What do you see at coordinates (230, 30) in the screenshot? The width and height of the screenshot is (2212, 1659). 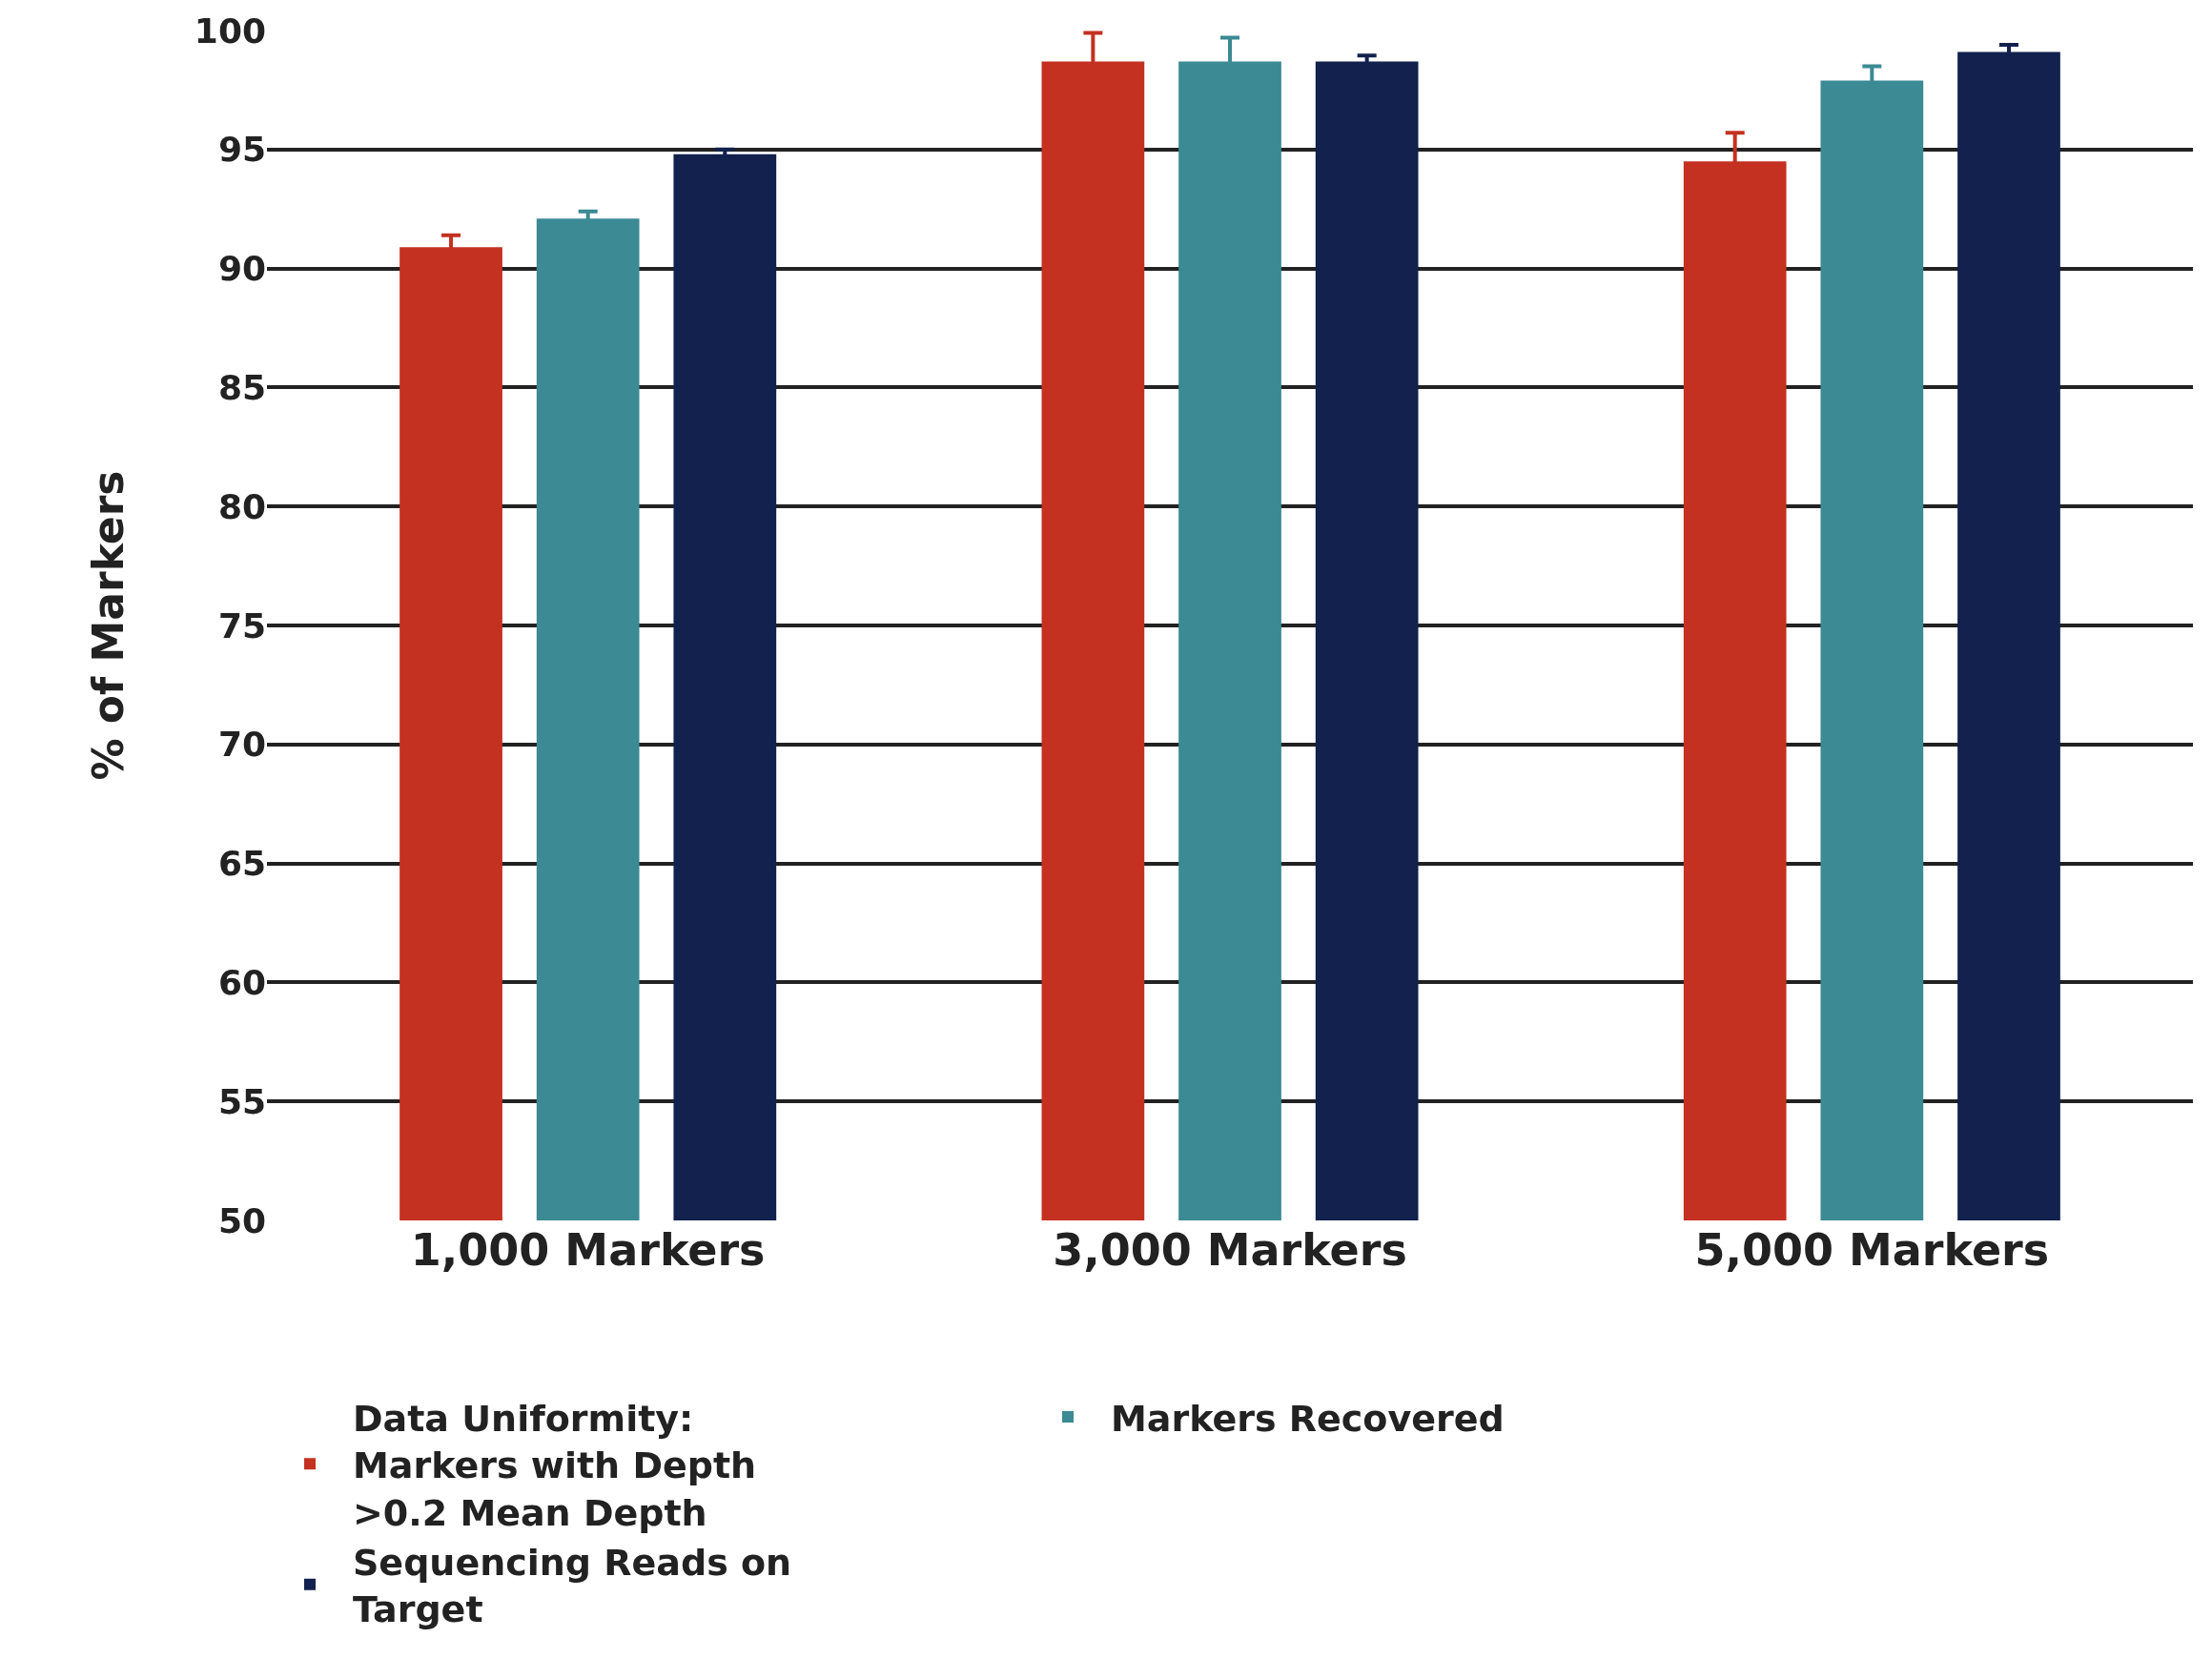 I see `y-tick-label: 100` at bounding box center [230, 30].